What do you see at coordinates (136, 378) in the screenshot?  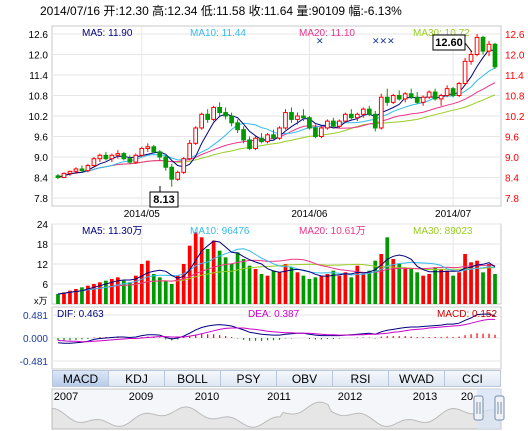 I see `tab-kdj: KDJ` at bounding box center [136, 378].